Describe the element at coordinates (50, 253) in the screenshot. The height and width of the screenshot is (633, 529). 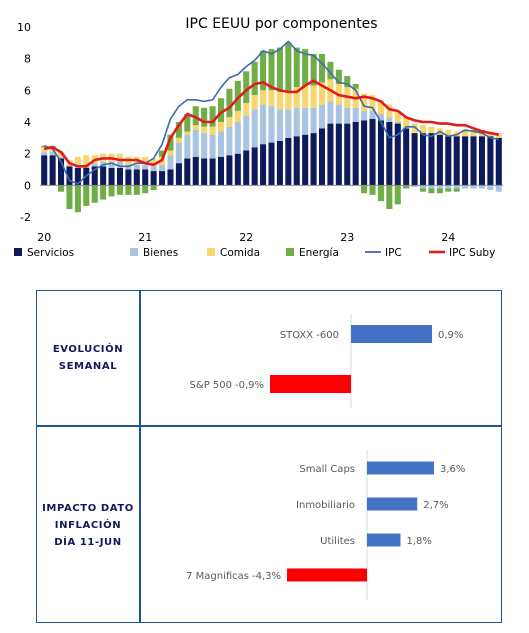
I see `legend-label: Servicios` at that location.